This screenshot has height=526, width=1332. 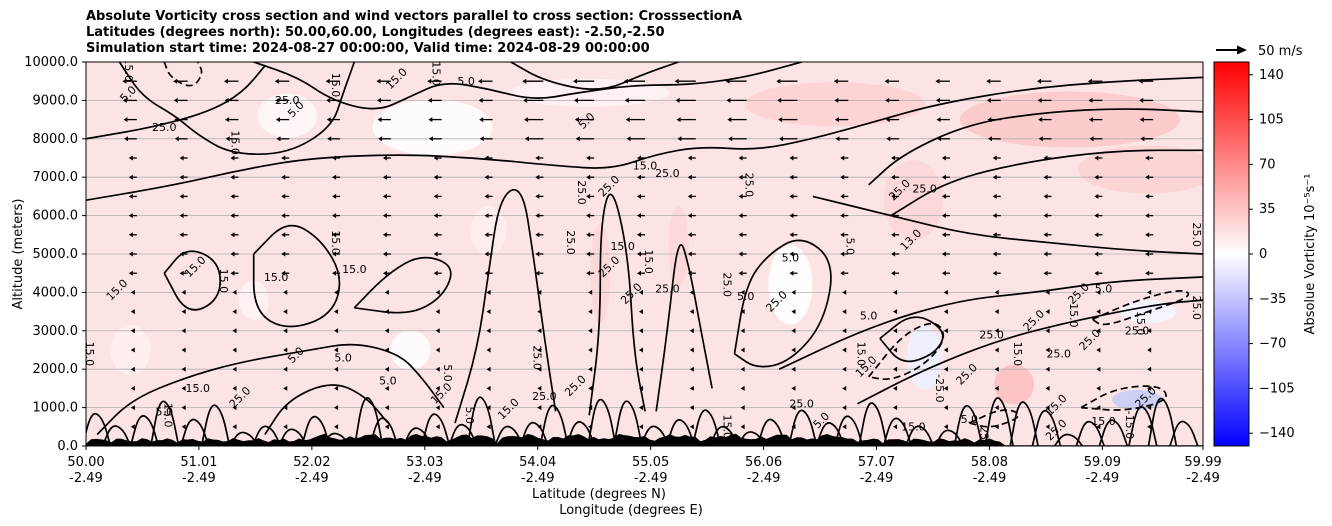 What do you see at coordinates (726, 427) in the screenshot?
I see `contour-label-75: 15.0` at bounding box center [726, 427].